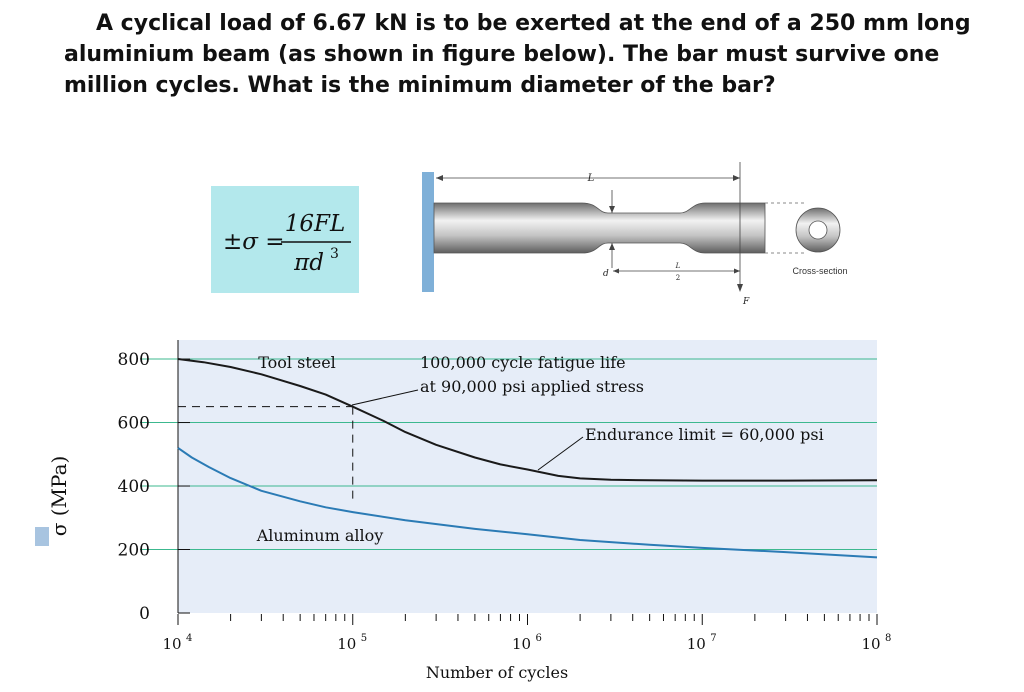 This screenshot has width=1024, height=692. I want to click on cross-section-label: Cross-section, so click(819, 271).